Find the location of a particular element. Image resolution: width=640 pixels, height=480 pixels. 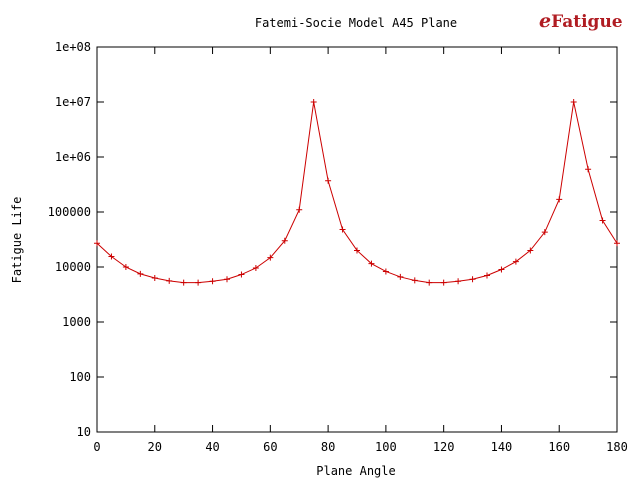

x-tick-label: 60 is located at coordinates (270, 447).